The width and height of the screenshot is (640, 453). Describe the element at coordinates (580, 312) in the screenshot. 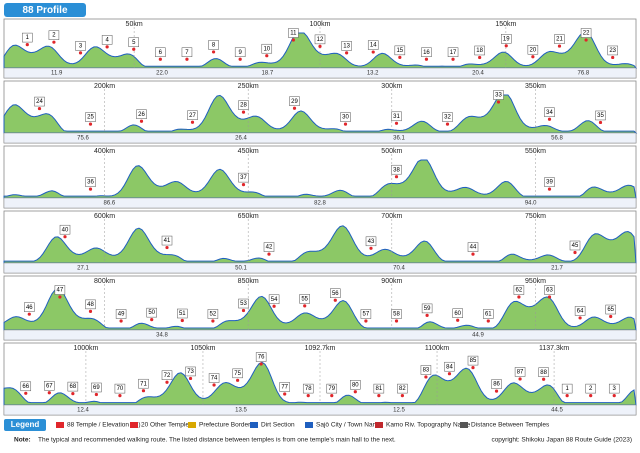

I see `temple-number: 64` at that location.